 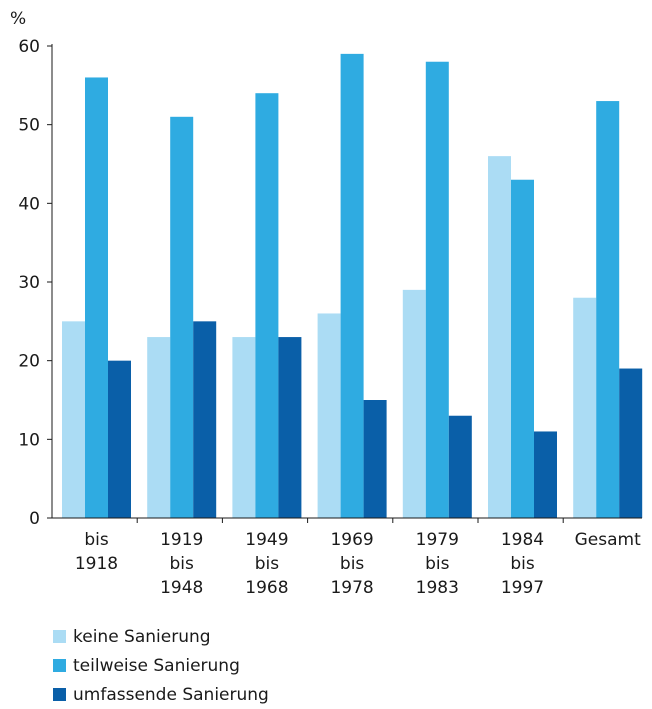 What do you see at coordinates (608, 540) in the screenshot?
I see `x-tick-label: Gesamt` at bounding box center [608, 540].